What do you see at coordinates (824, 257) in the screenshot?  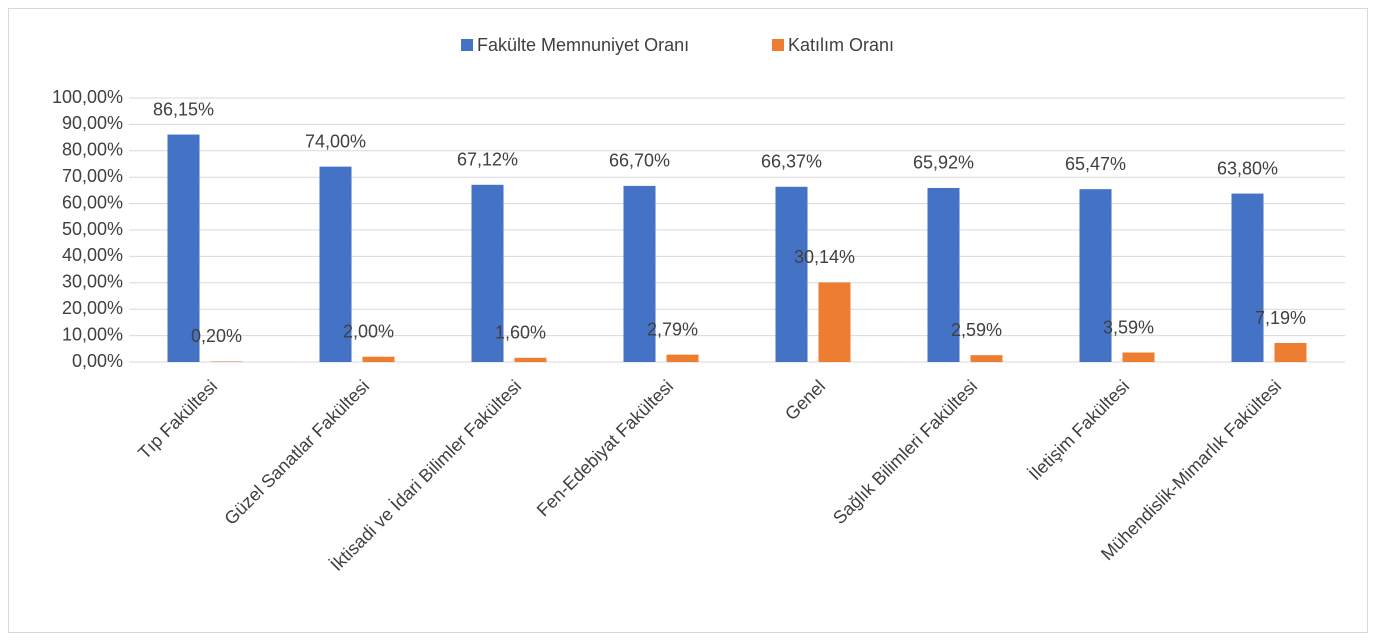 I see `data-label: 30,14%` at bounding box center [824, 257].